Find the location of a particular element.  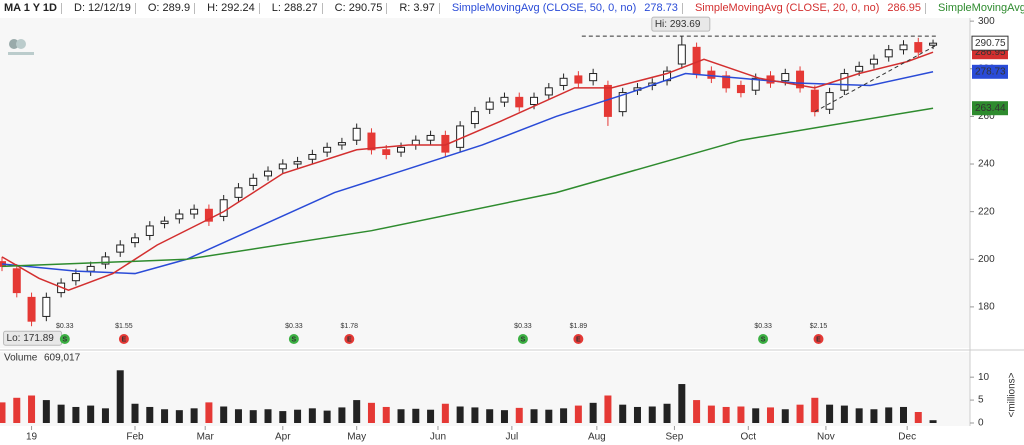

legend-value: 278.73 is located at coordinates (661, 8).